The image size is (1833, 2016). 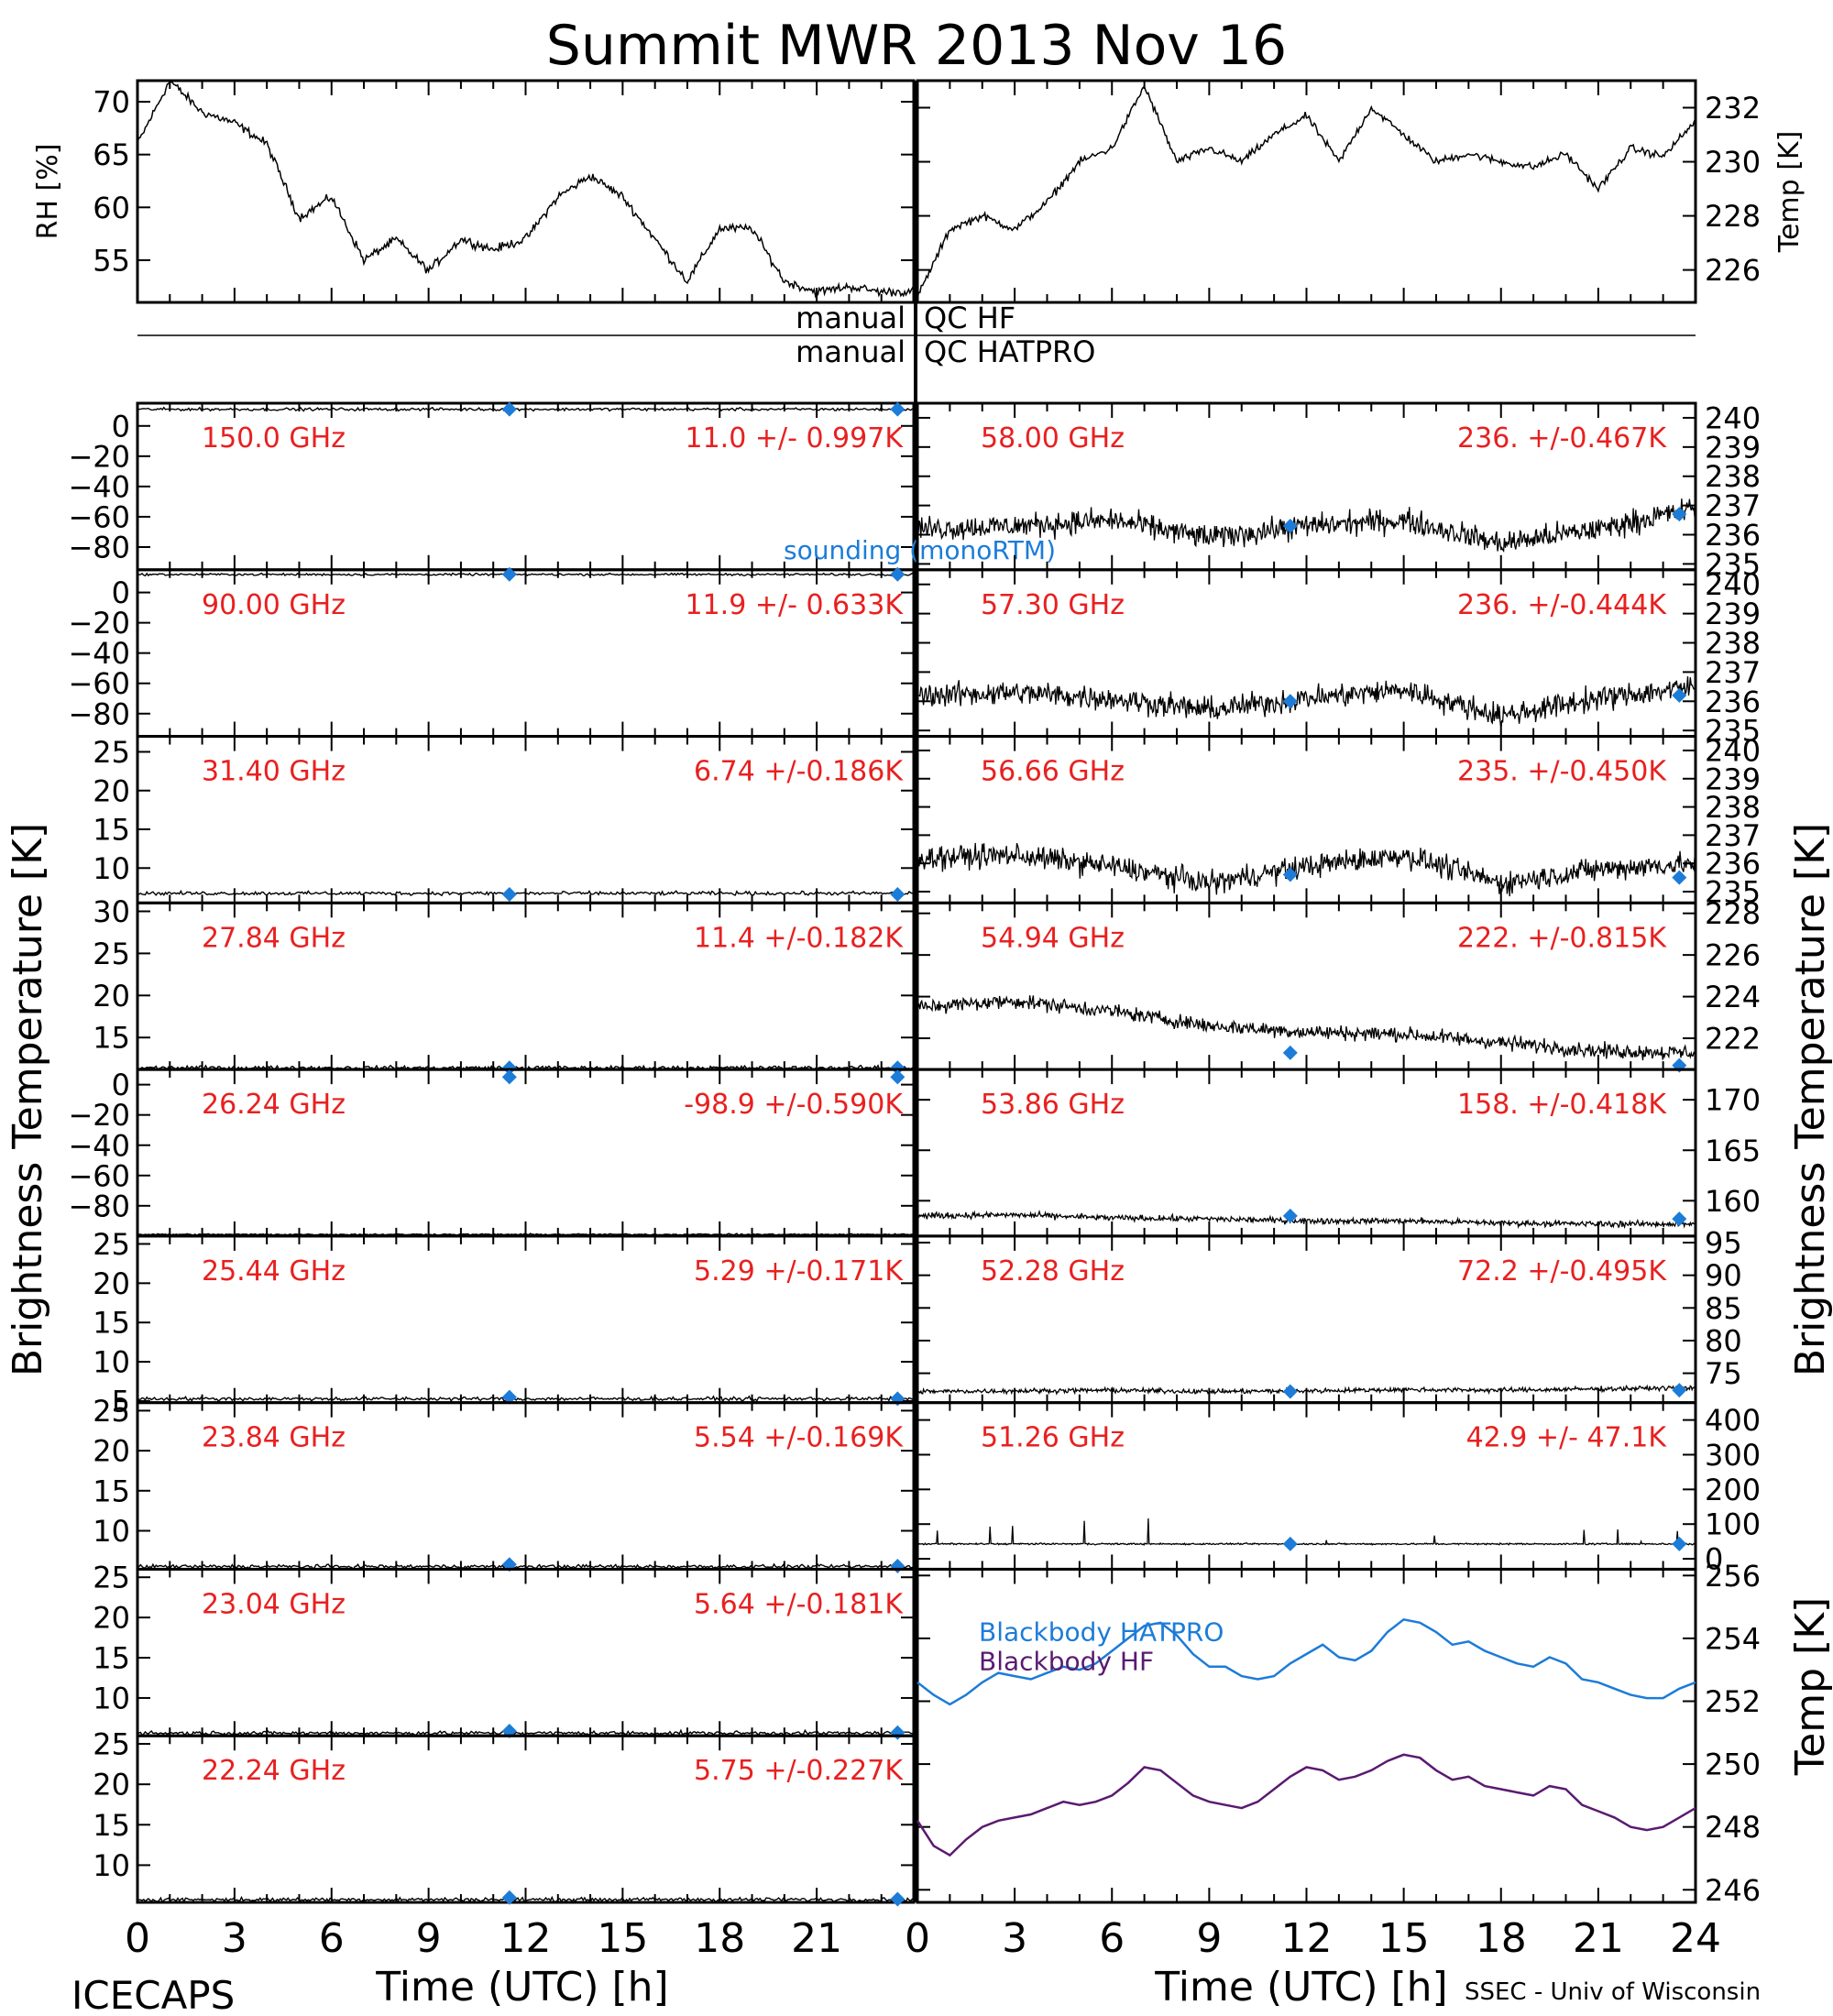 I want to click on right-2-ytick-label: 235, so click(x=1733, y=892).